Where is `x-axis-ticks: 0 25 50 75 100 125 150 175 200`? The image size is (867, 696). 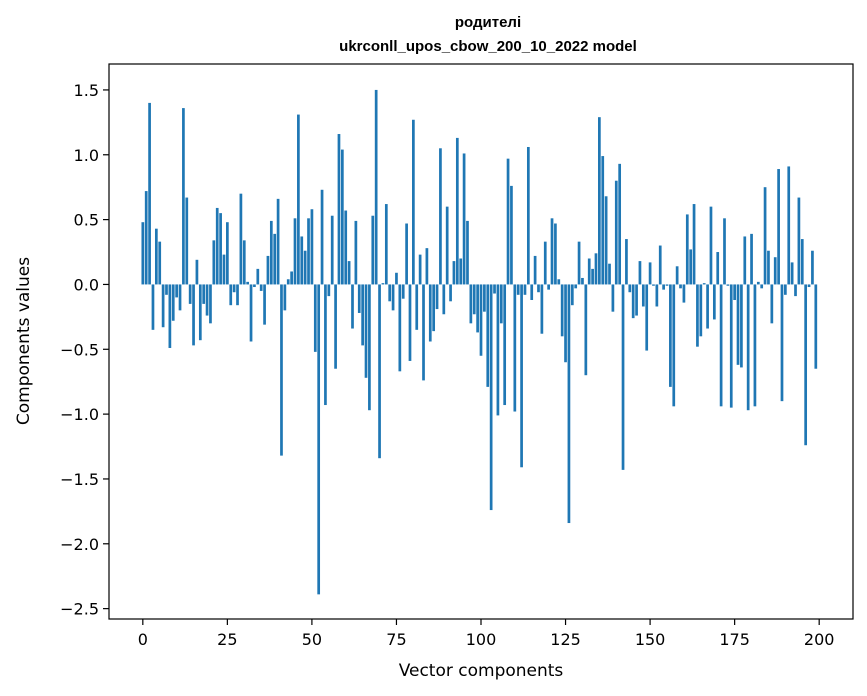
x-axis-ticks: 0 25 50 75 100 125 150 175 200 is located at coordinates (486, 634).